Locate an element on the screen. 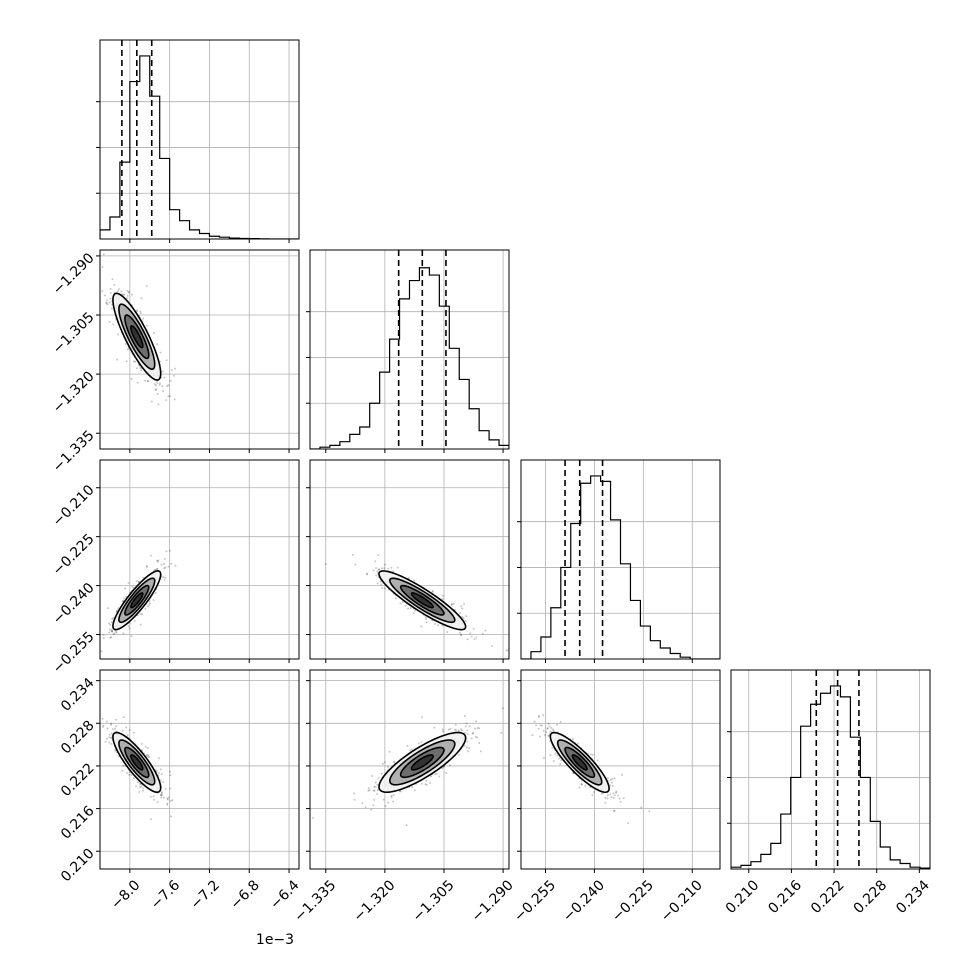  x-tick-label: −1.290 is located at coordinates (493, 901).